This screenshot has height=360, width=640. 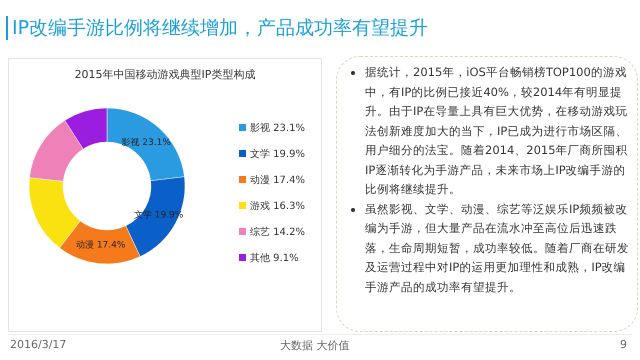 What do you see at coordinates (315, 345) in the screenshot?
I see `text: 大数据 大价值` at bounding box center [315, 345].